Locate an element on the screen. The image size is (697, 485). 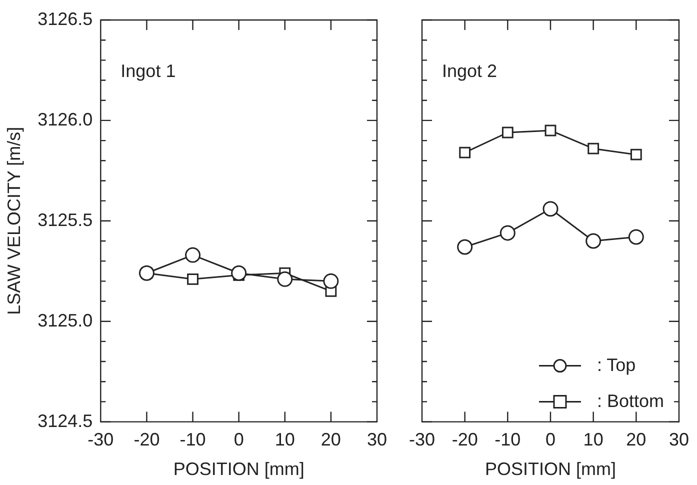
legend-label: : Bottom is located at coordinates (630, 400).